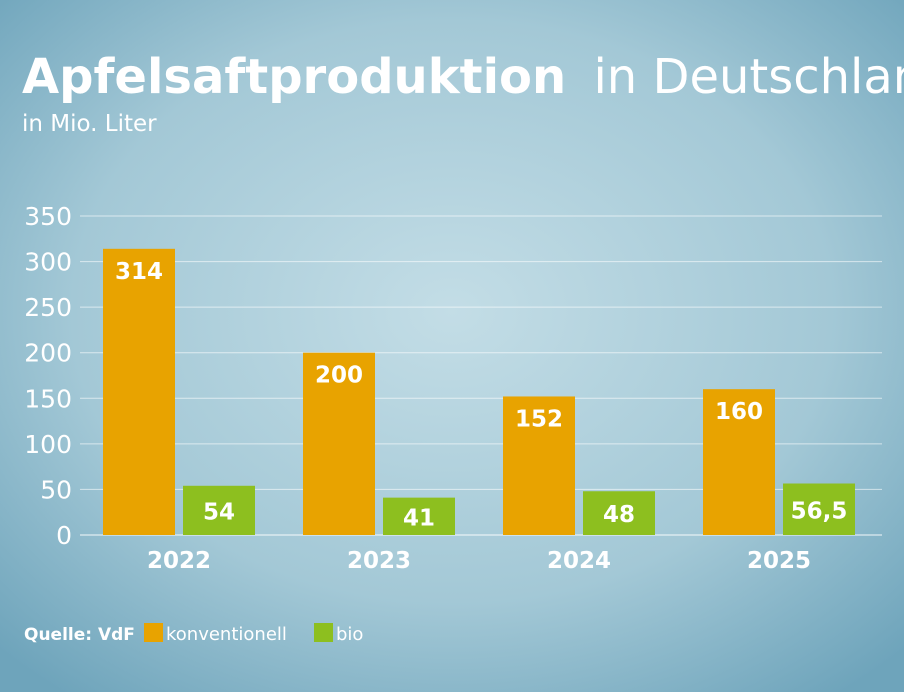  I want to click on source-label: Quelle: VdF, so click(79, 635).